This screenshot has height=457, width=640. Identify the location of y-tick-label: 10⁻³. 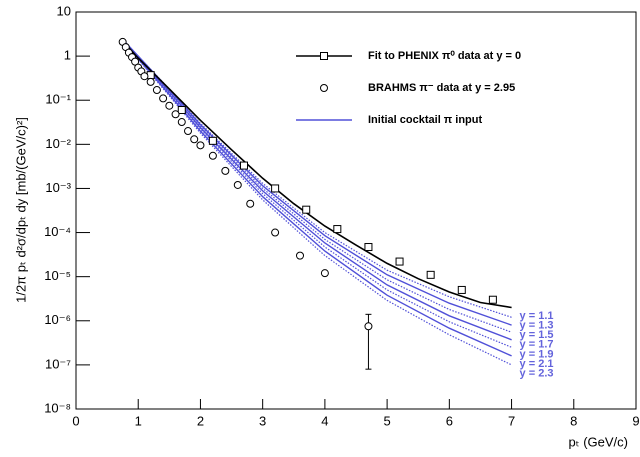
(58, 187).